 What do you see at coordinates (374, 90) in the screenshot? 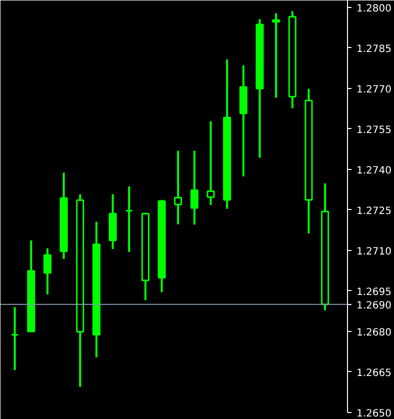
I see `y-tick-label: 1.2770` at bounding box center [374, 90].